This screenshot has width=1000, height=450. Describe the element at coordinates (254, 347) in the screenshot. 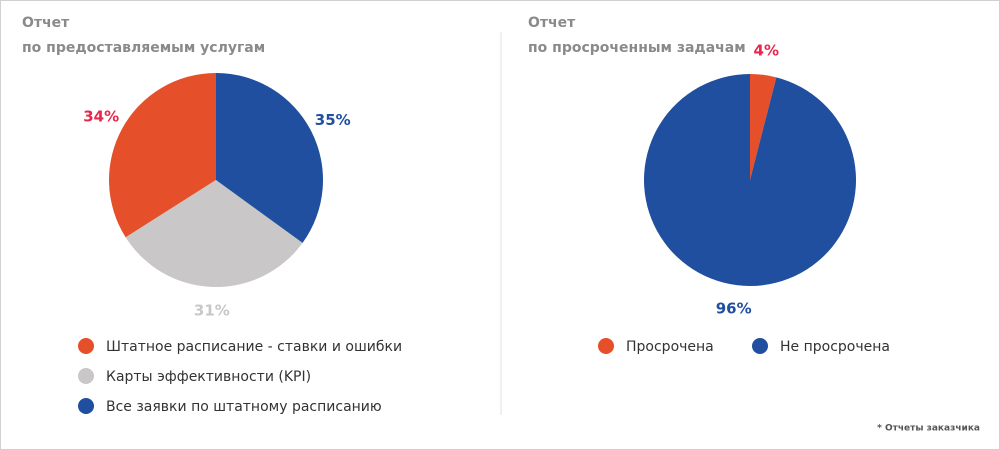

I see `legend-label: Штатное расписание - ставки и ошибки` at that location.